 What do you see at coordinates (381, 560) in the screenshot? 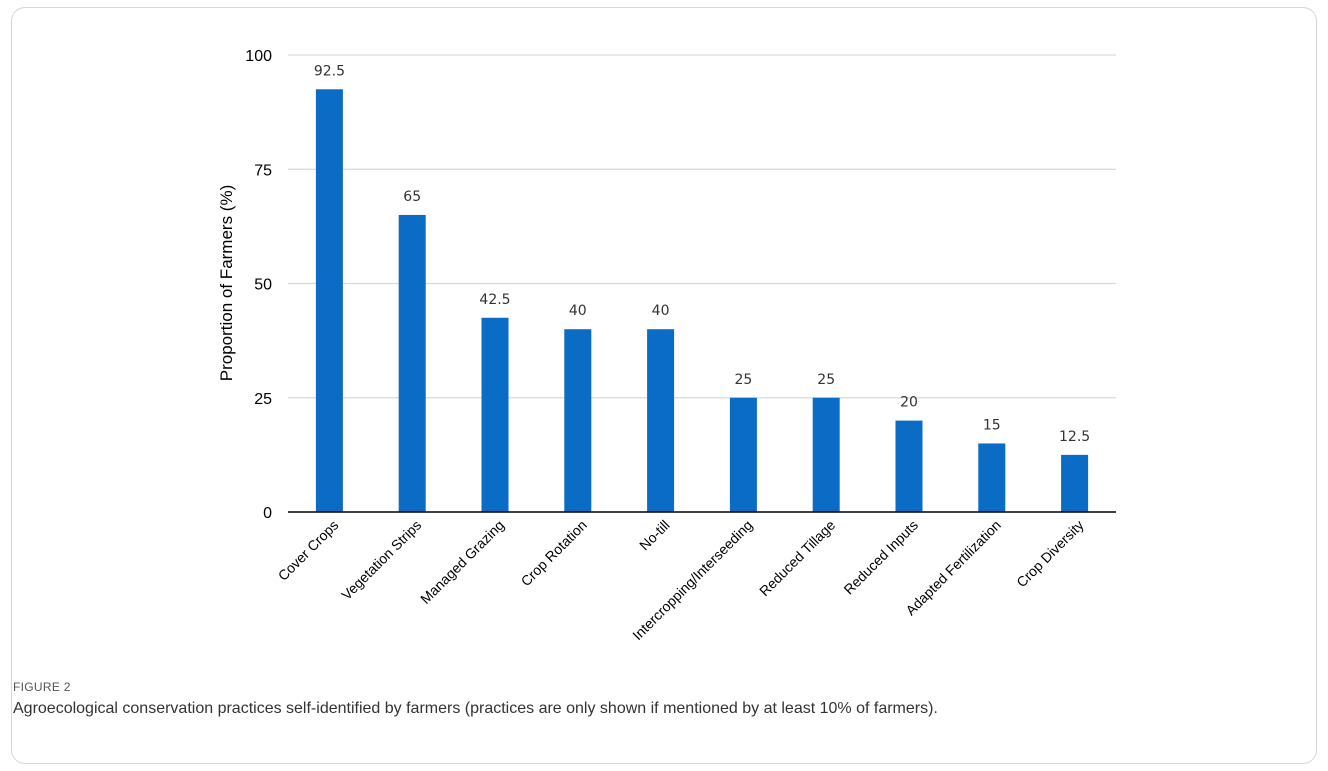
I see `x-tick-label: Vegetation Strips` at bounding box center [381, 560].